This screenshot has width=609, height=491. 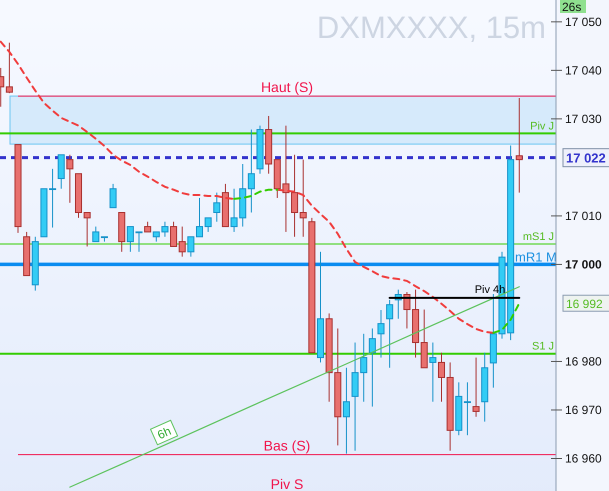 I want to click on text: 26s, so click(x=572, y=7).